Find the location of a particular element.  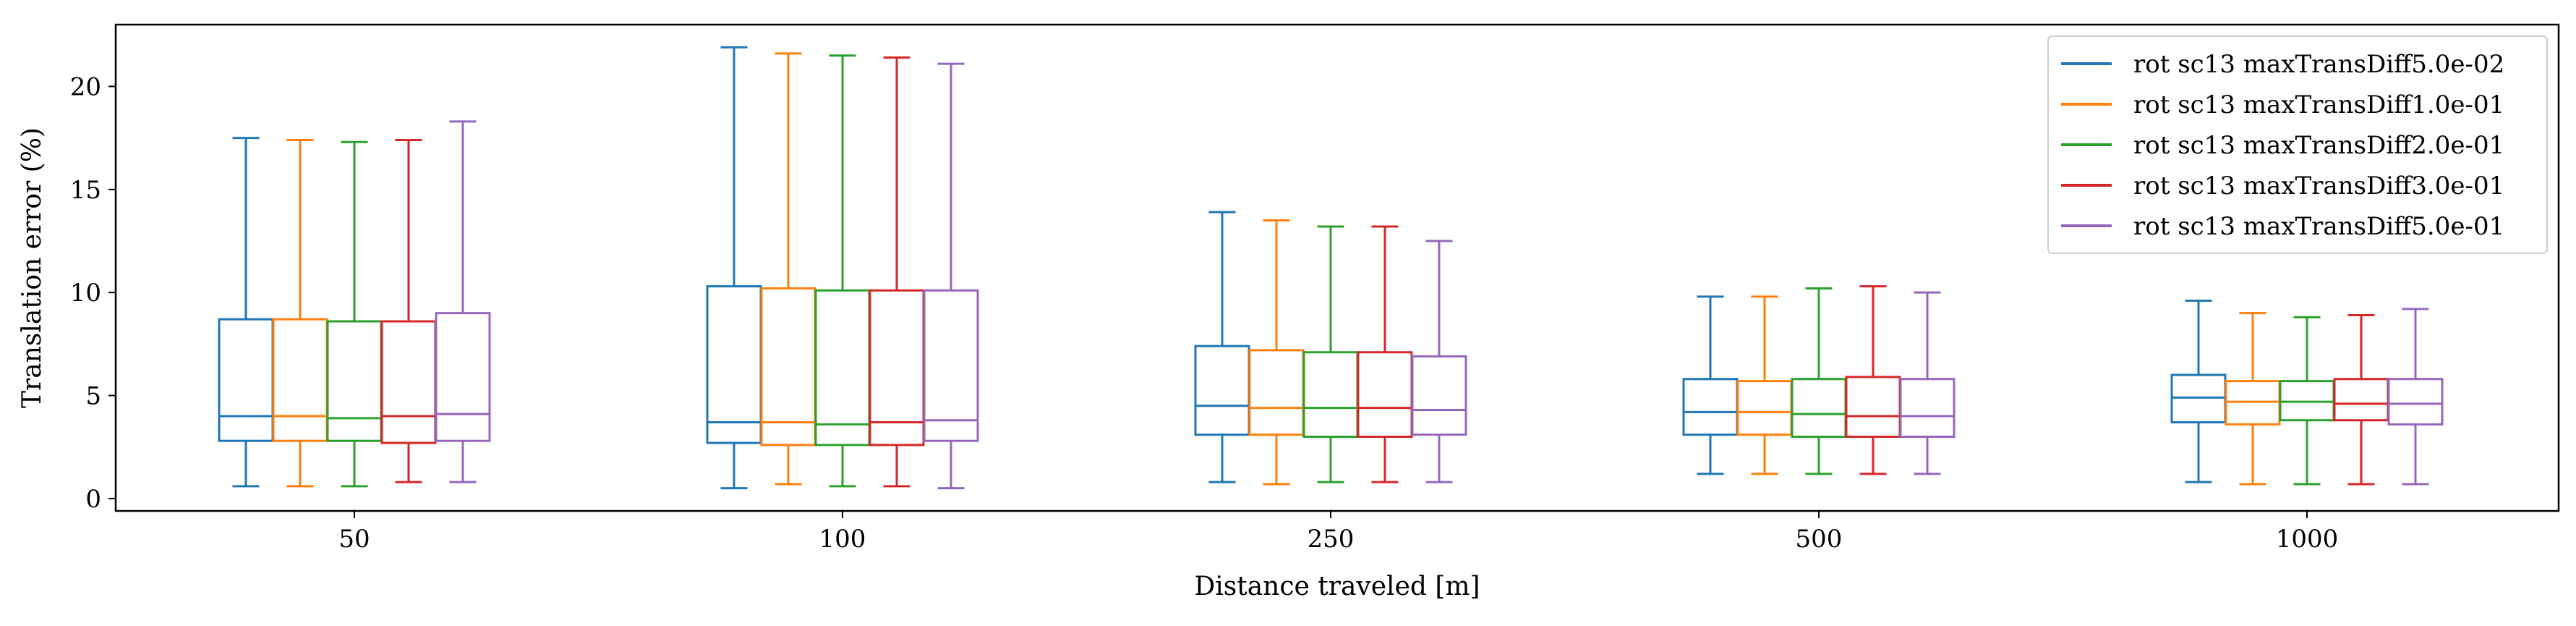

x-tick-label: 50 is located at coordinates (354, 539).